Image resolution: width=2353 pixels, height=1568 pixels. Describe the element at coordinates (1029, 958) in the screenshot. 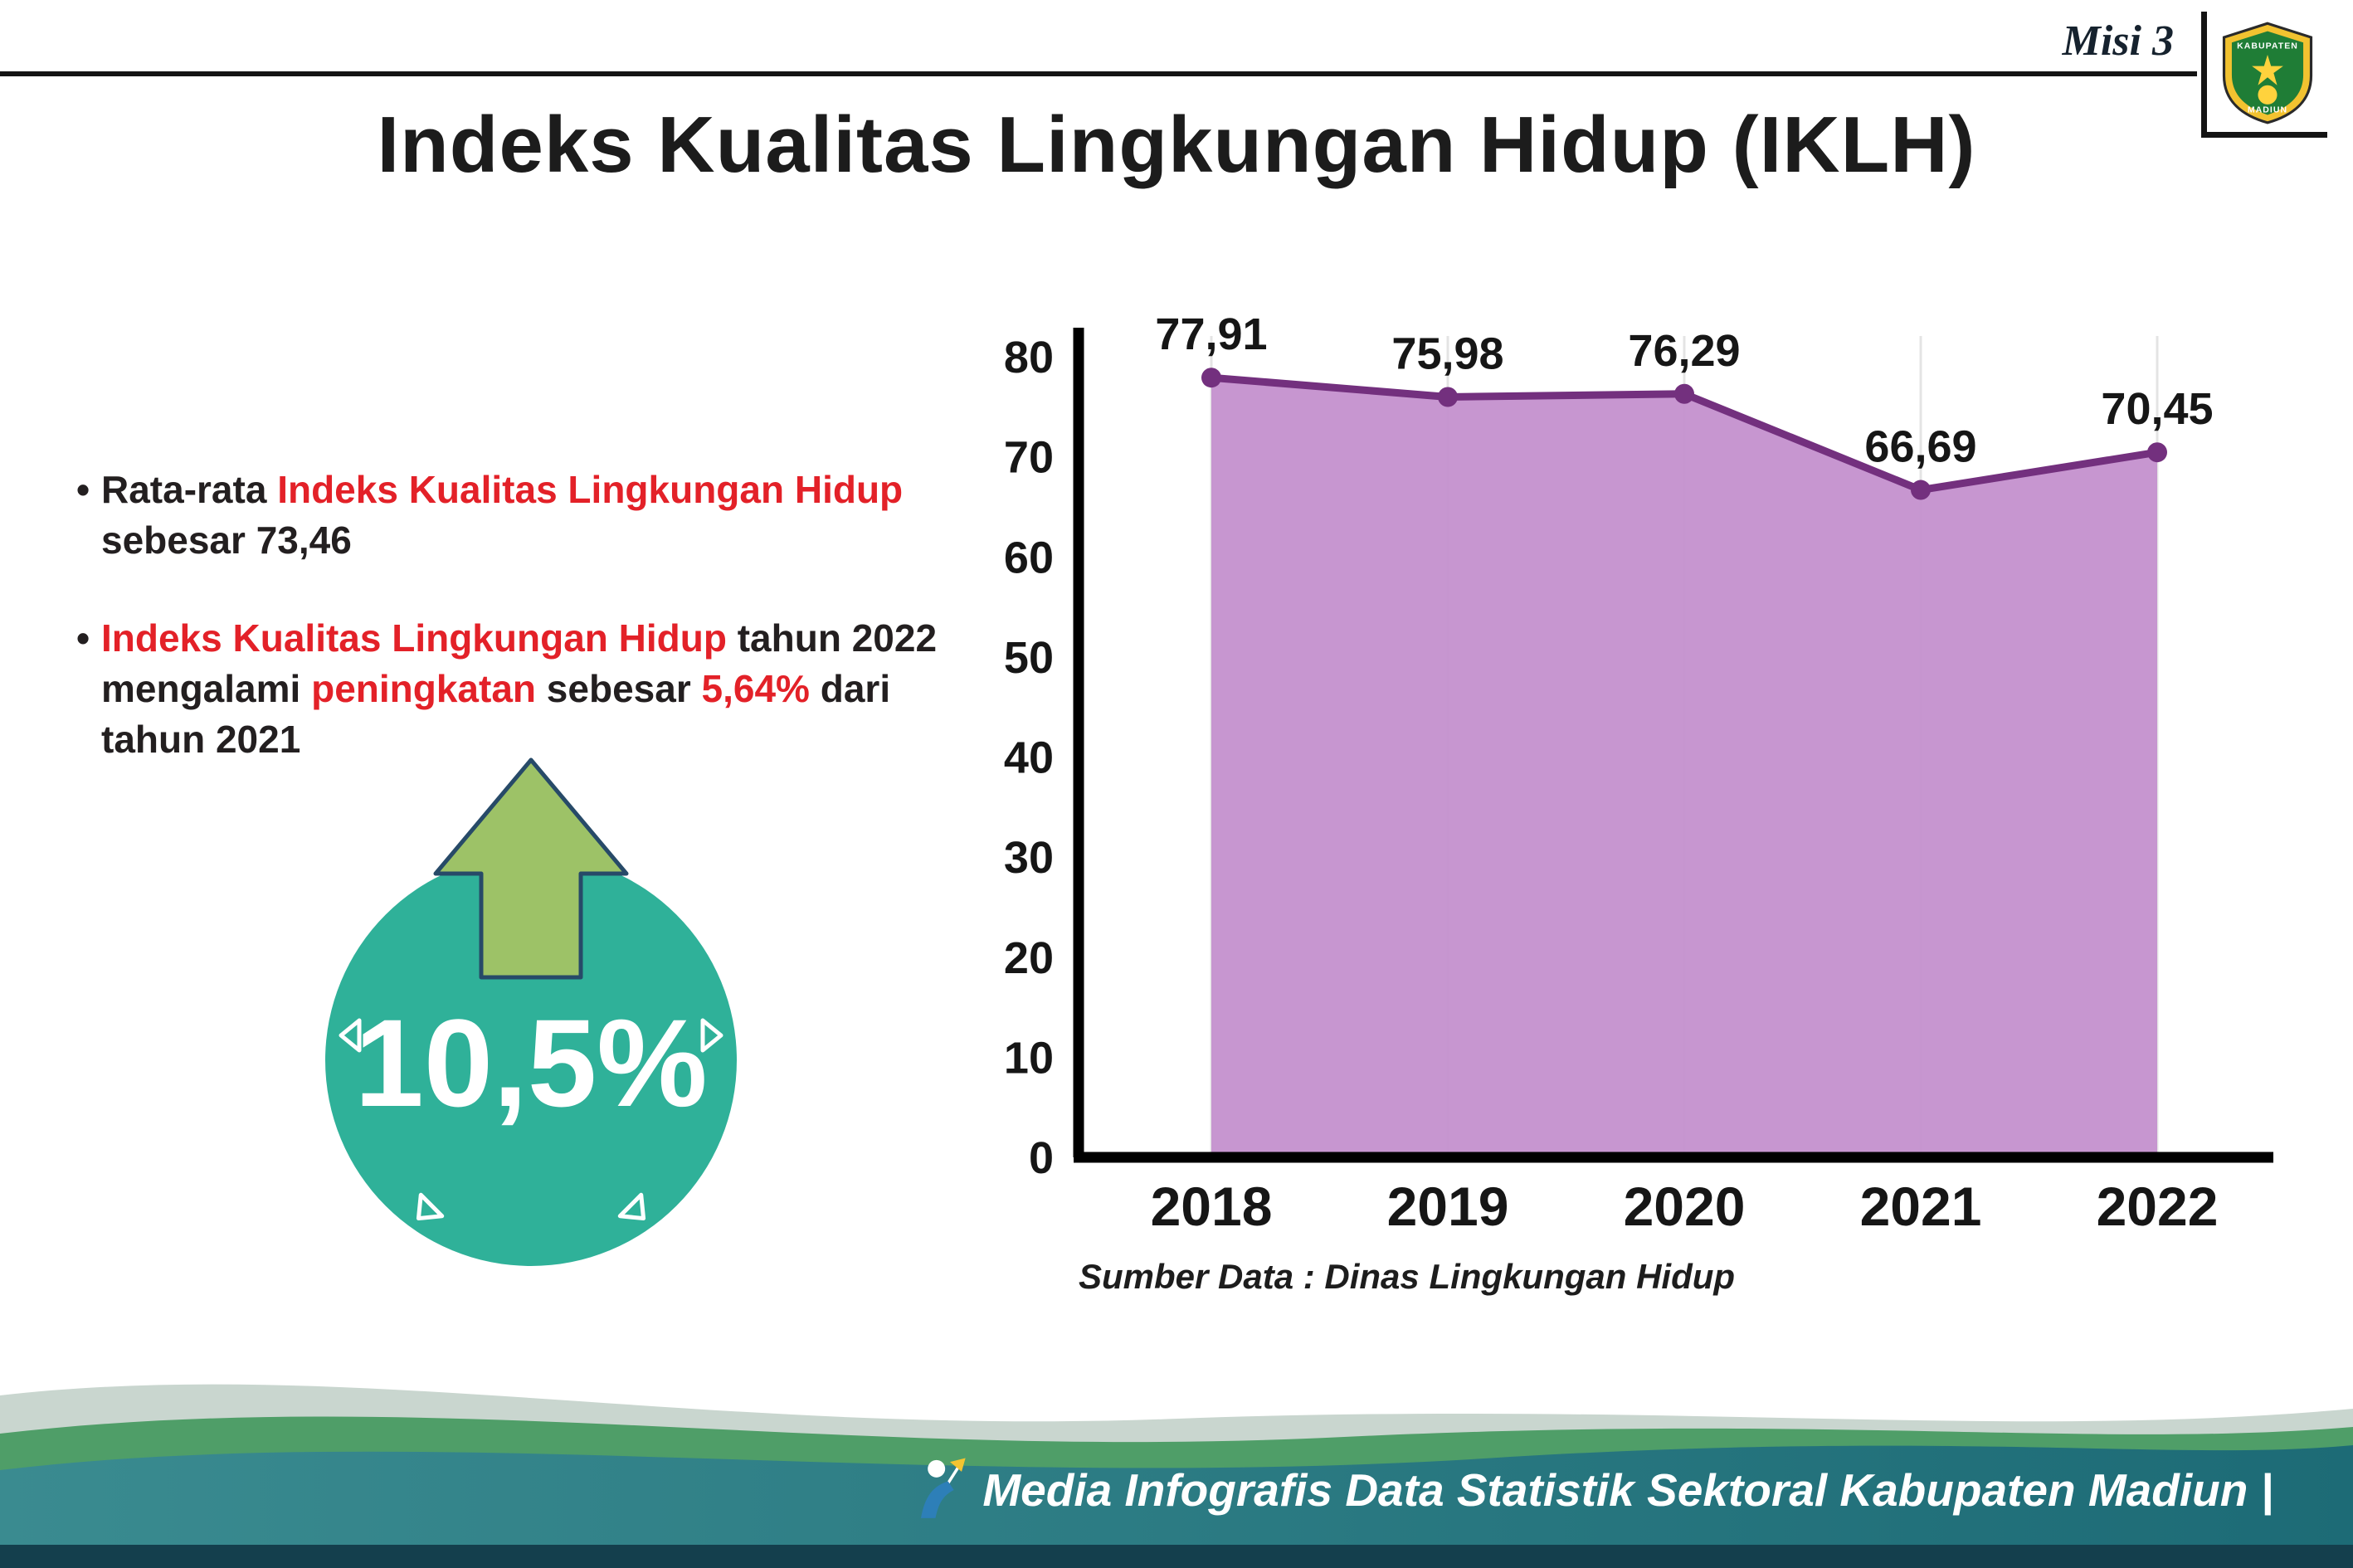

I see `y-tick-label: 20` at that location.